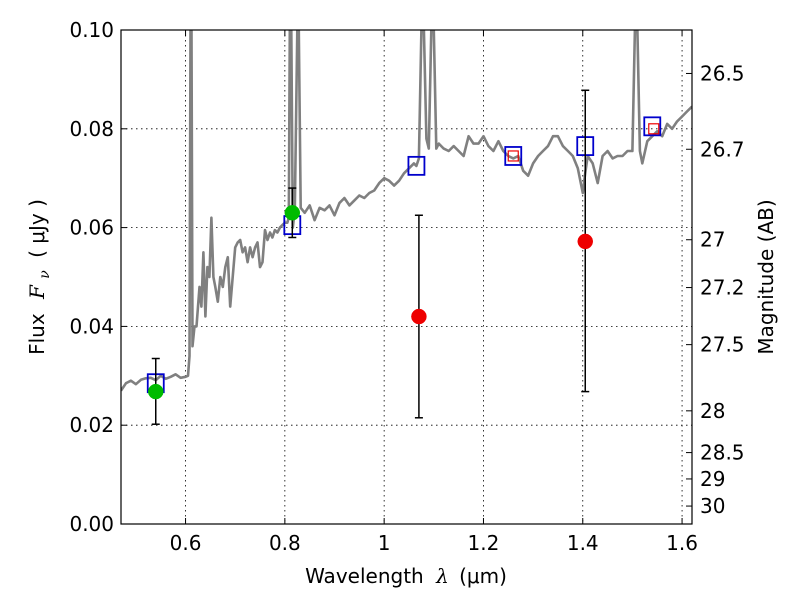  I want to click on x-axis-label-symbol: λ, so click(442, 576).